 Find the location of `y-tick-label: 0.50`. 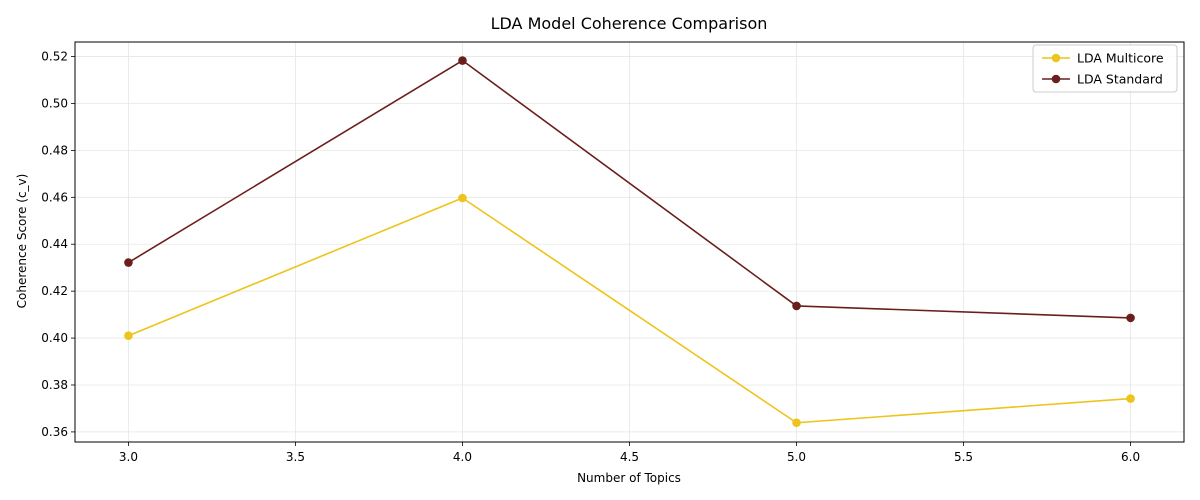

y-tick-label: 0.50 is located at coordinates (54, 103).